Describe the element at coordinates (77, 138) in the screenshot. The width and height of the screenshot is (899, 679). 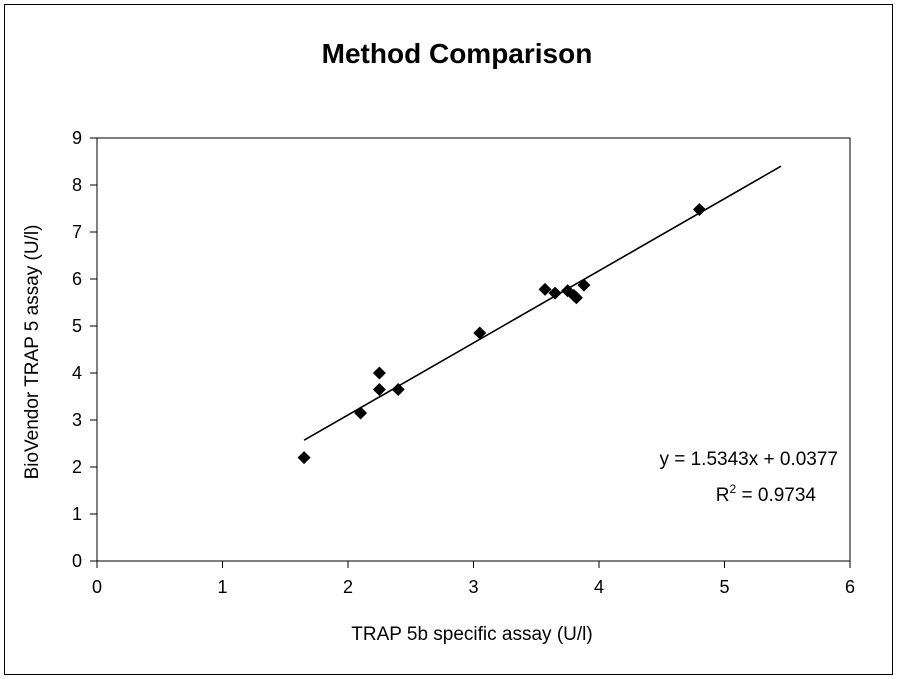
I see `y-tick-label: 9` at that location.